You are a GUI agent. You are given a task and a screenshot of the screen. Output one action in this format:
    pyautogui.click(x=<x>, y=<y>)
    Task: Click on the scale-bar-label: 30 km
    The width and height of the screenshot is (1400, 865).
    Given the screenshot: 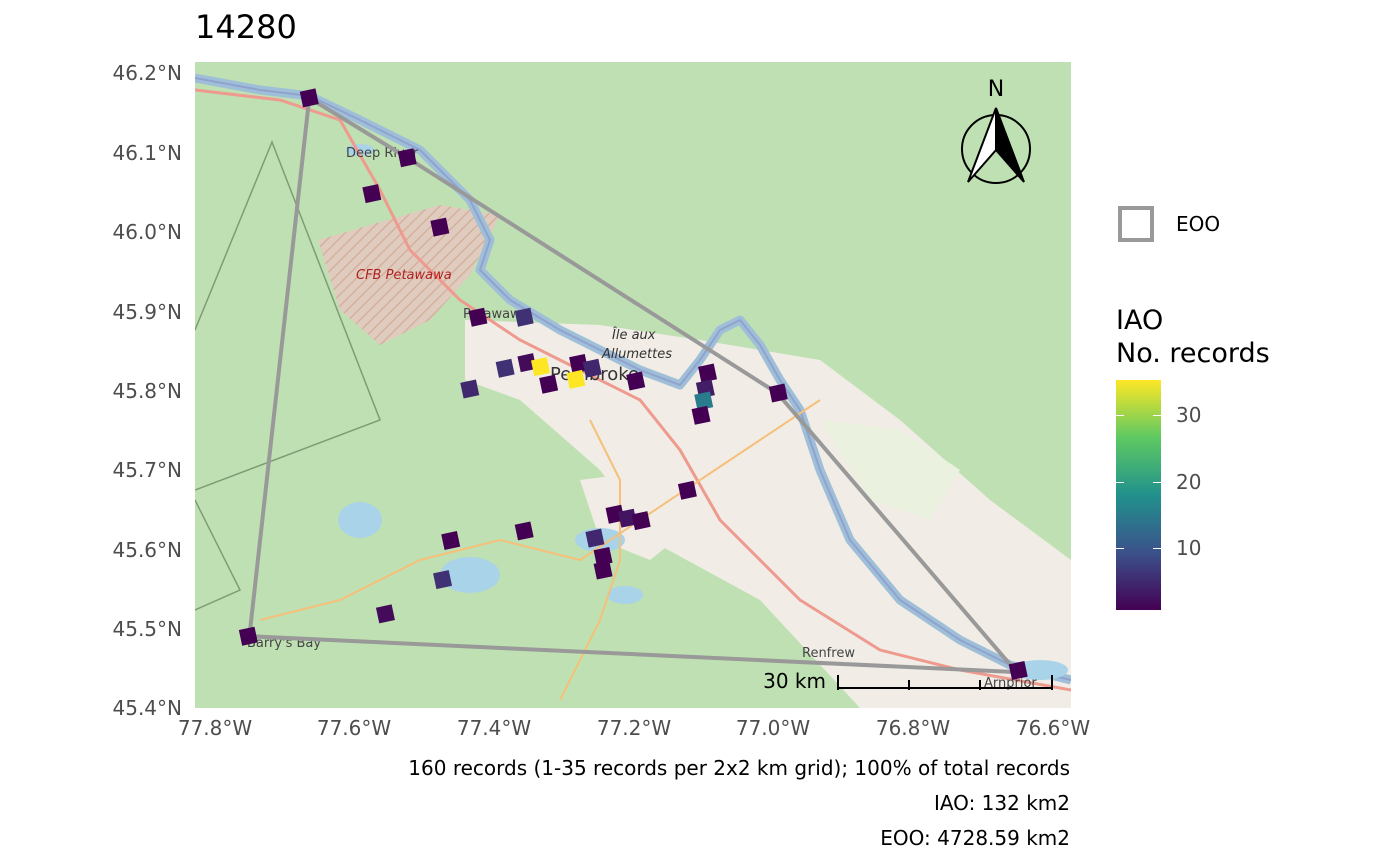 What is the action you would take?
    pyautogui.click(x=794, y=681)
    